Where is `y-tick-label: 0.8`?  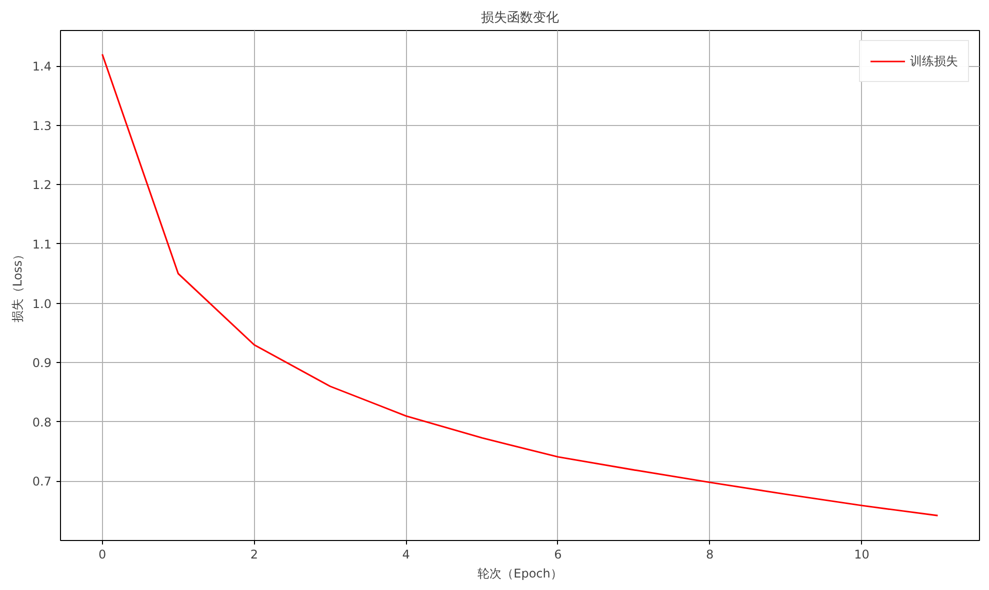
y-tick-label: 0.8 is located at coordinates (42, 422).